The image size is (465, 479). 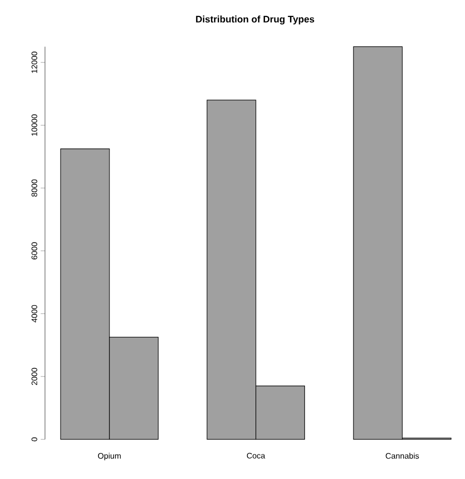 I want to click on y-tick-label: 6000, so click(x=35, y=251).